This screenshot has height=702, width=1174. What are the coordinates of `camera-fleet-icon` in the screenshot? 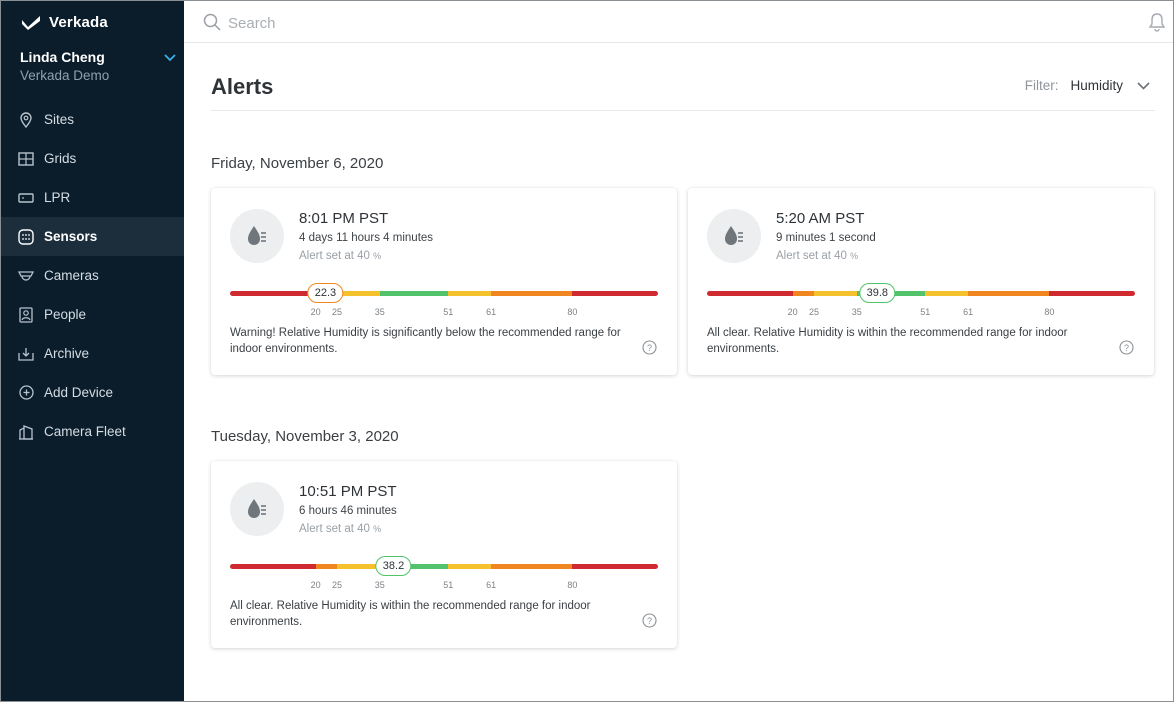 It's located at (26, 432).